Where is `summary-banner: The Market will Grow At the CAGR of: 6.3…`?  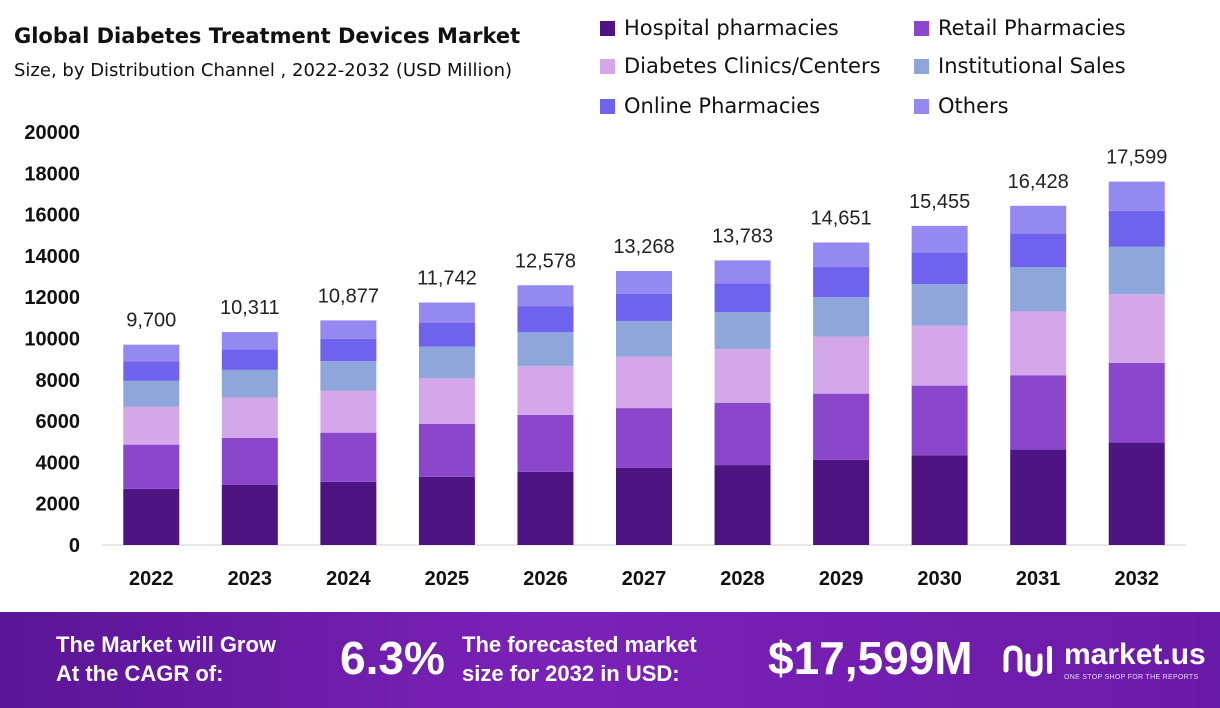
summary-banner: The Market will Grow At the CAGR of: 6.3… is located at coordinates (610, 660).